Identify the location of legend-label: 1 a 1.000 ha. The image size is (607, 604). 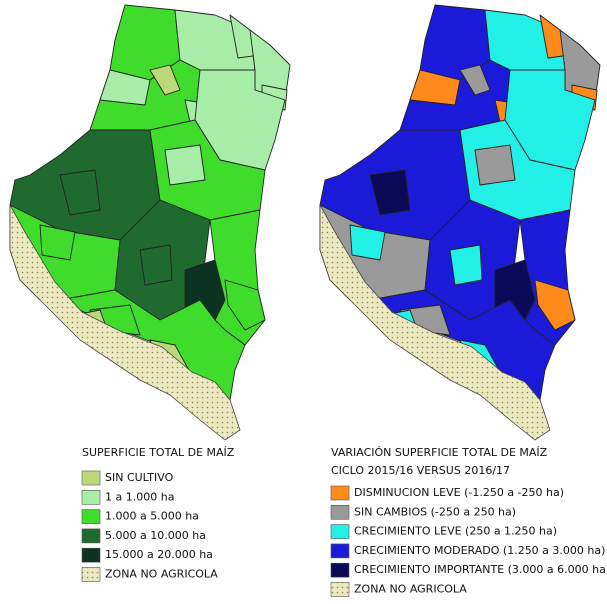
(139, 496).